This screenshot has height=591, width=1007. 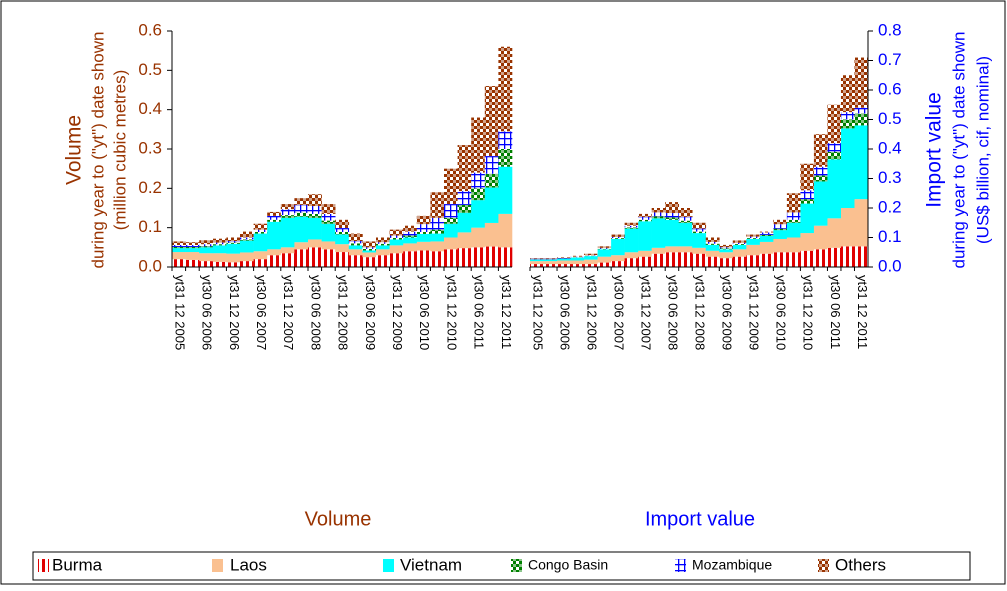 I want to click on y-tick-label: 0.4, so click(x=150, y=108).